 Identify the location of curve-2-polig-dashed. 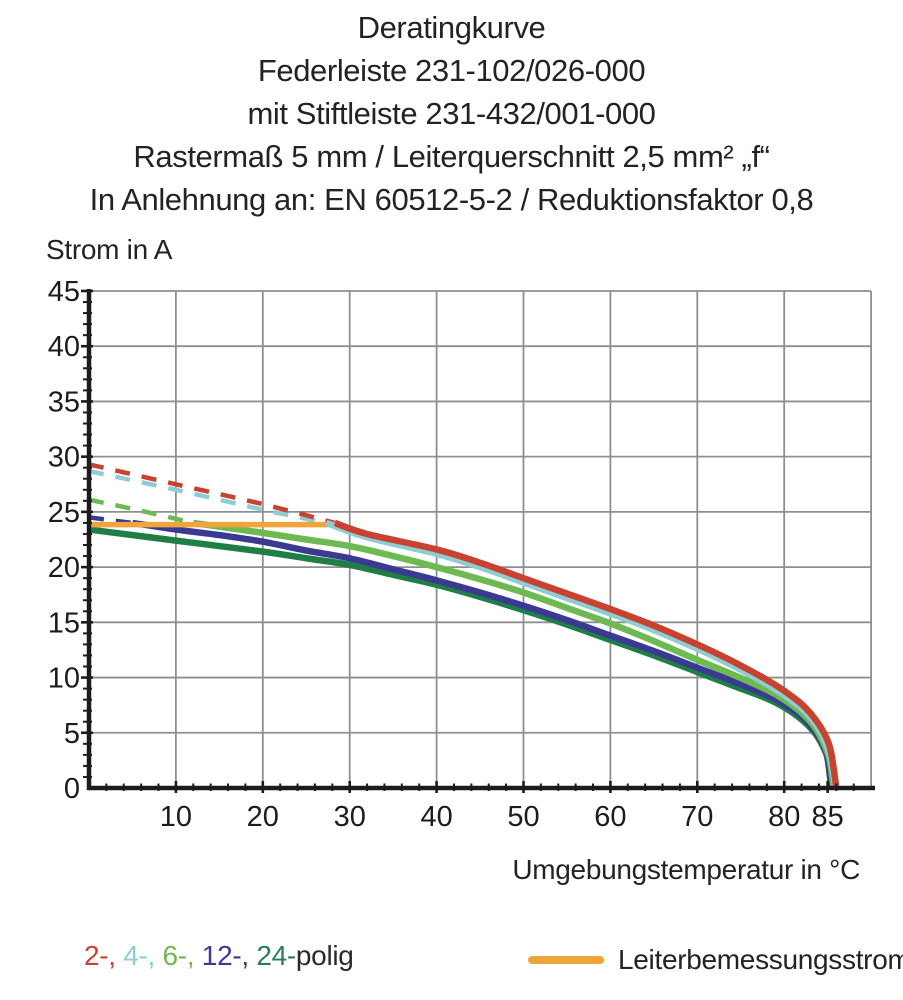
(212, 494).